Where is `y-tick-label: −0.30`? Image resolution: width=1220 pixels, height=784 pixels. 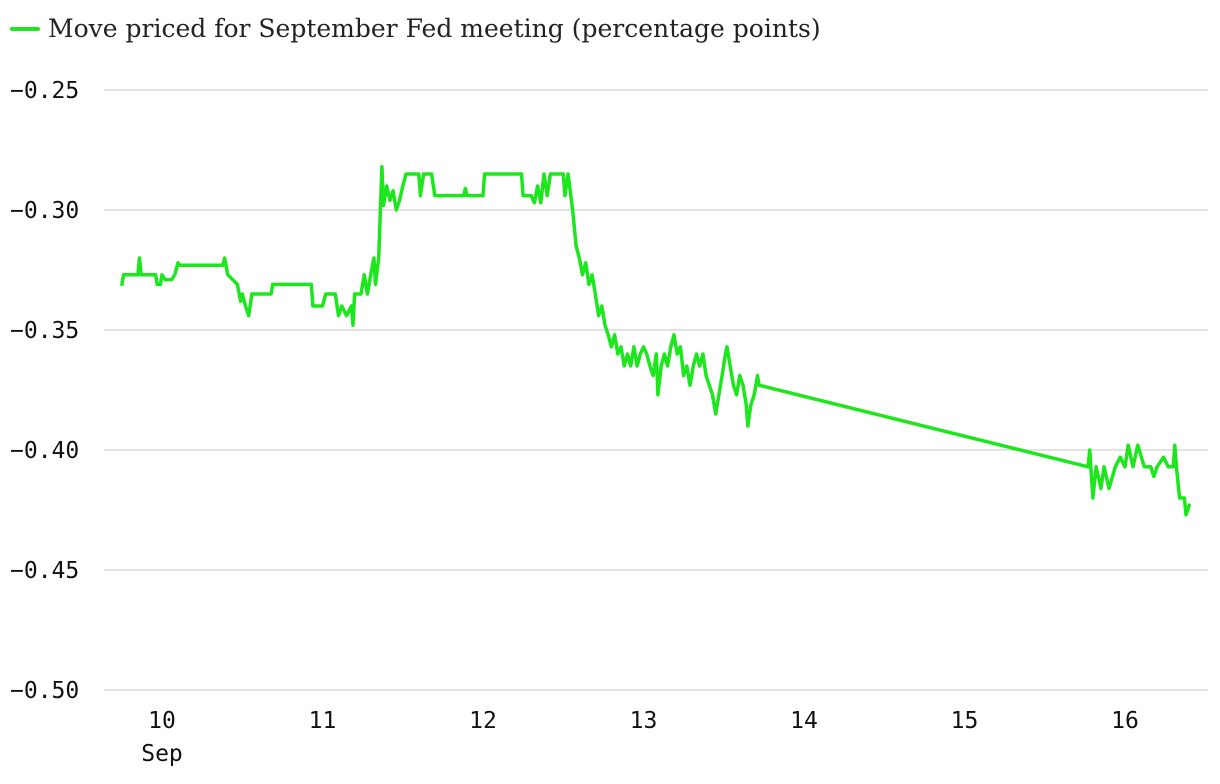 y-tick-label: −0.30 is located at coordinates (44, 211).